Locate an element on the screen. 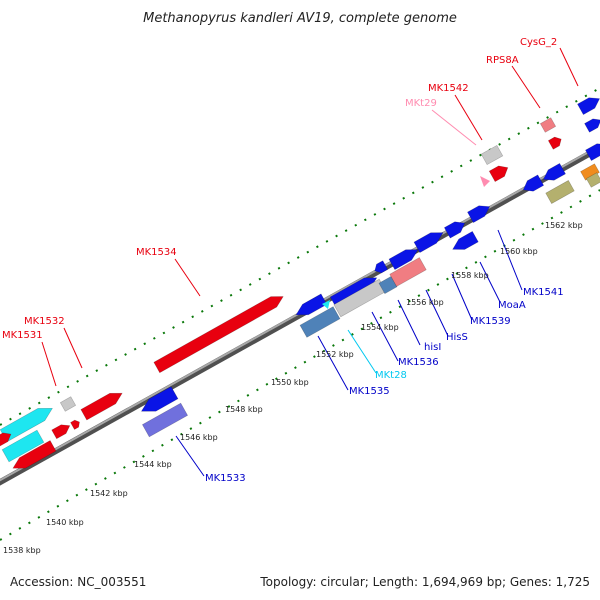 The height and width of the screenshot is (600, 600). gene-olive-b is located at coordinates (592, 180).